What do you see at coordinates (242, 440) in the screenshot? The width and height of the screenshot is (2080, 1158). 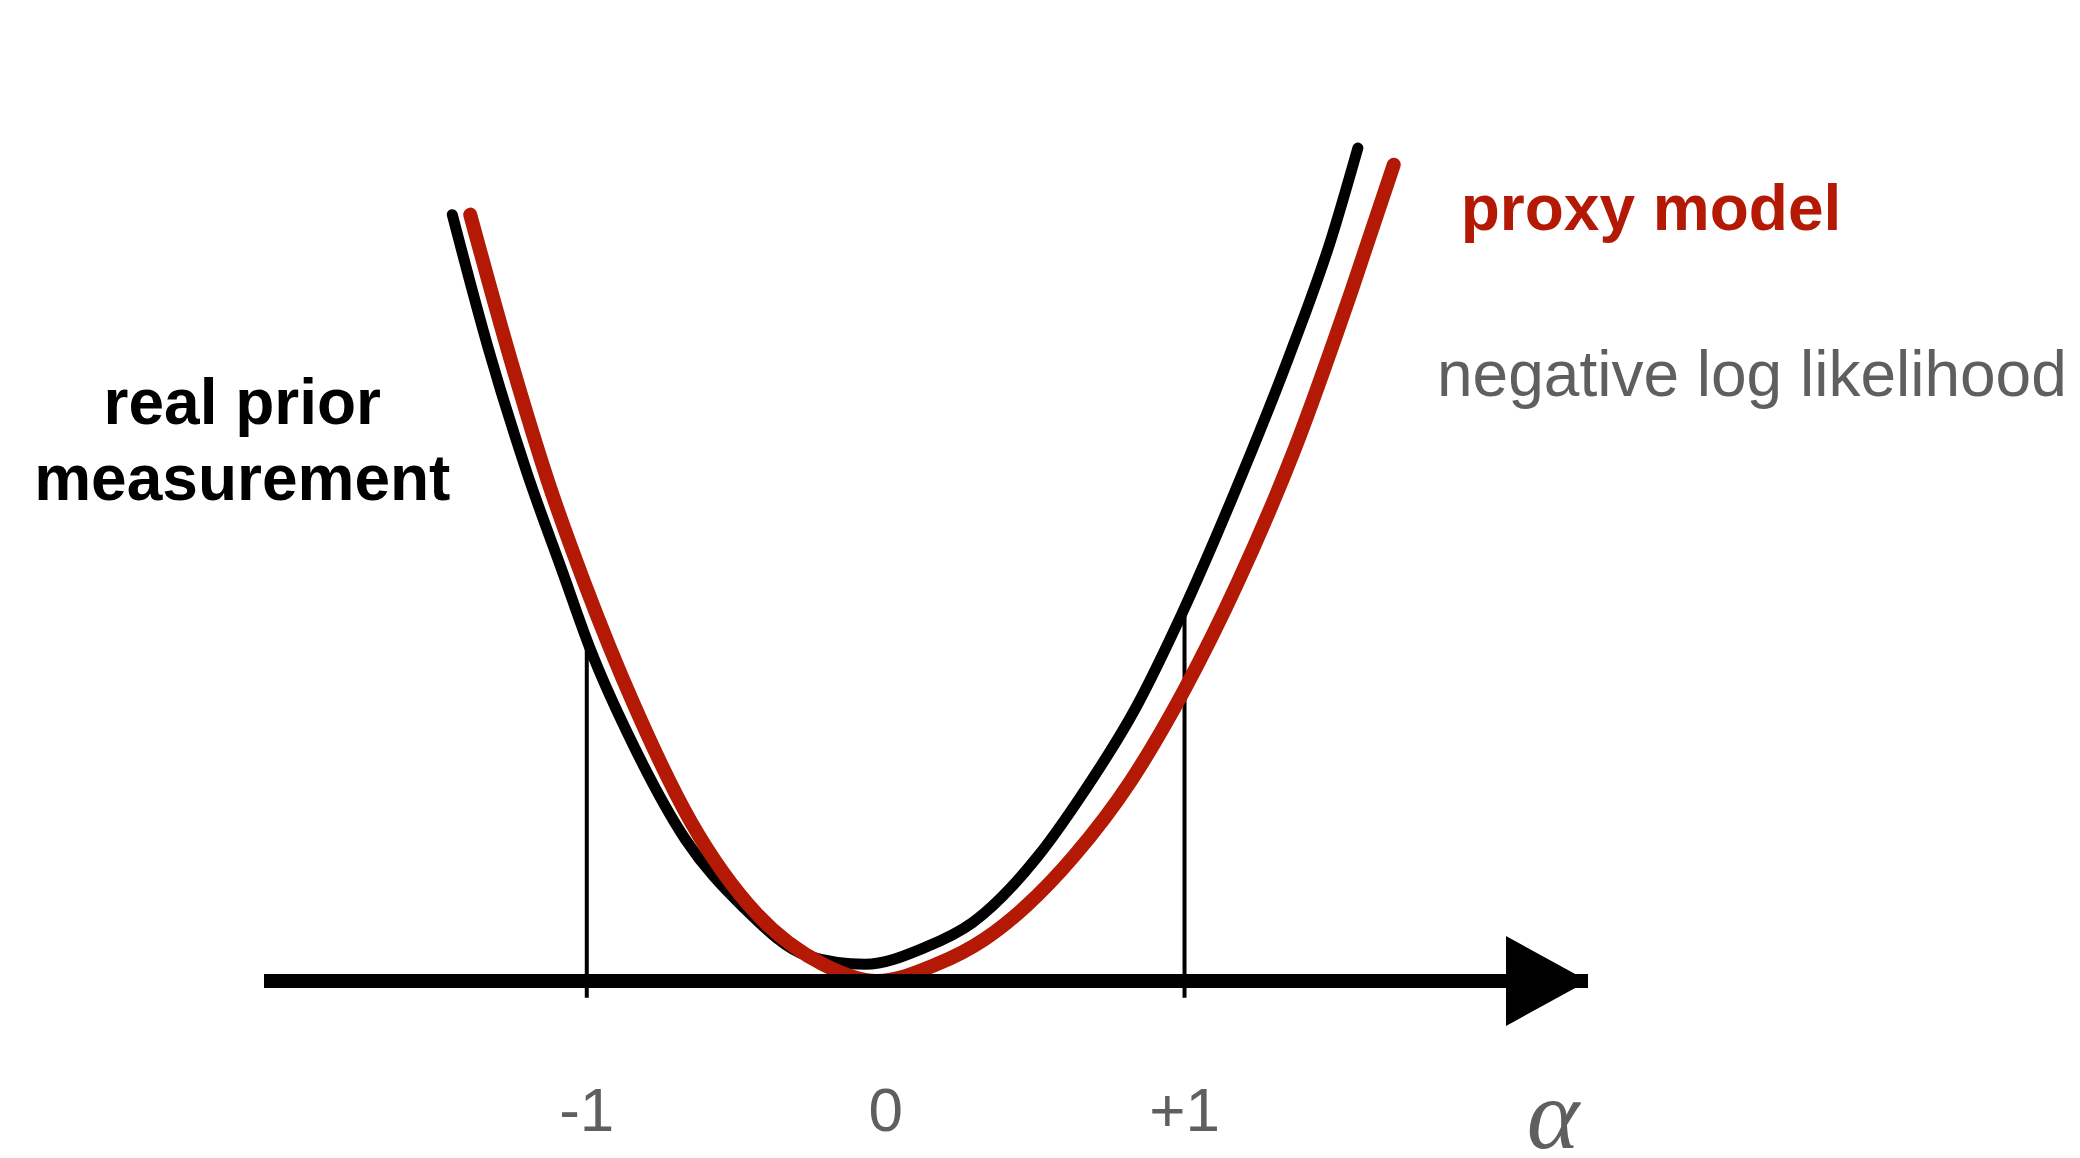 I see `series-label: real prior measurement` at bounding box center [242, 440].